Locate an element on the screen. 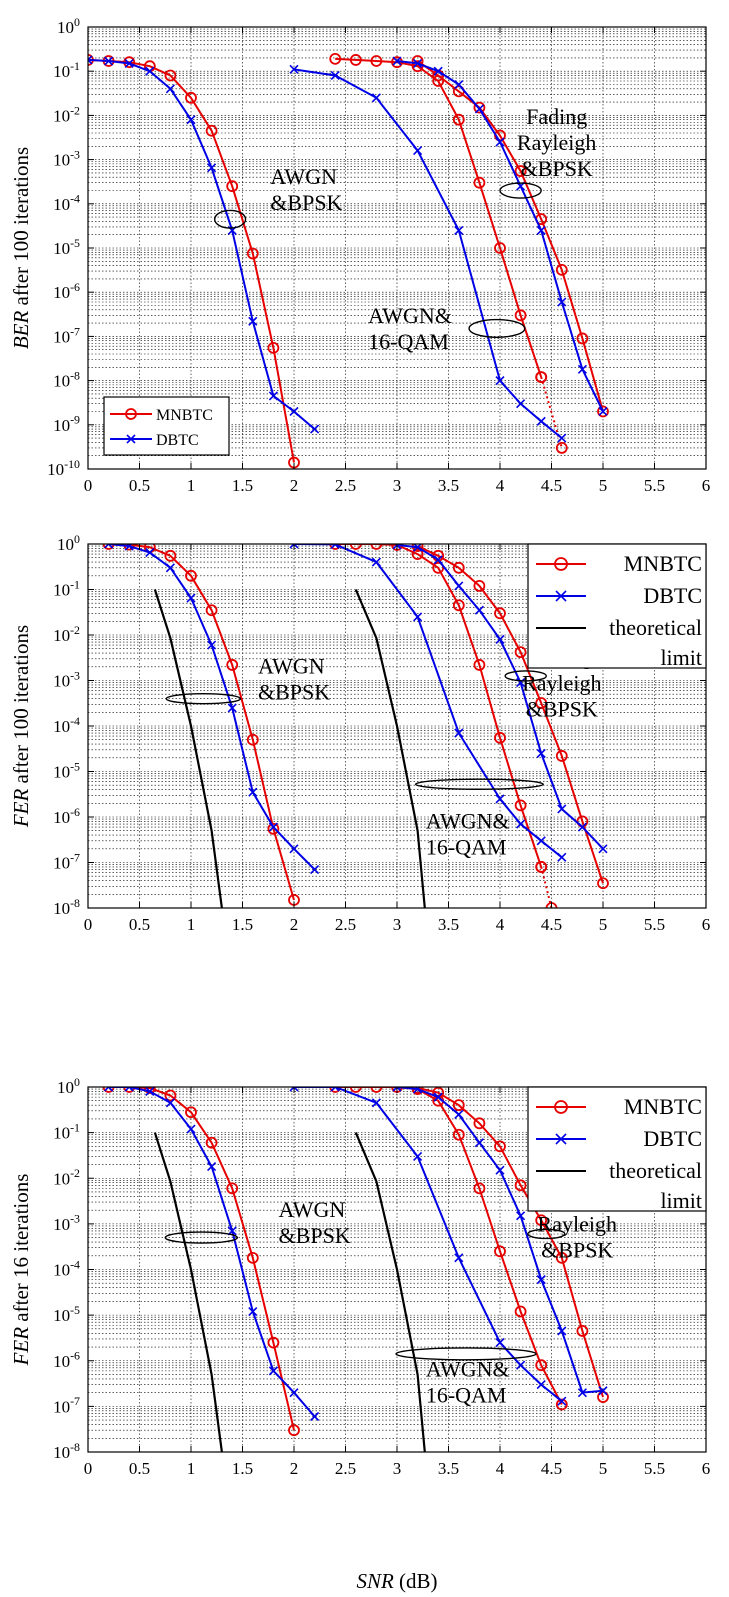  x-tick-label: 2 is located at coordinates (294, 1468).